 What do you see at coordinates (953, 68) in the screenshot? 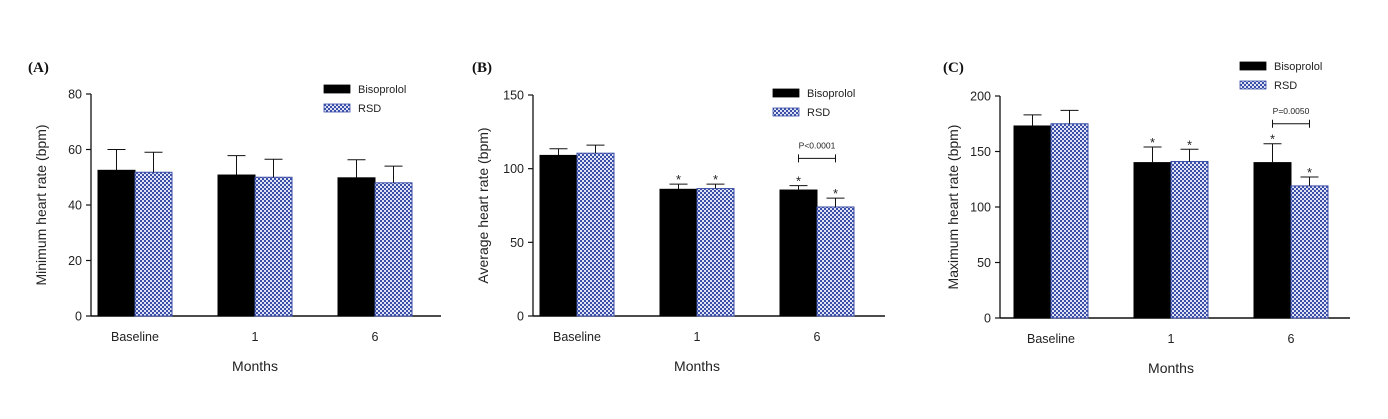
I see `panel-label: (C)` at bounding box center [953, 68].